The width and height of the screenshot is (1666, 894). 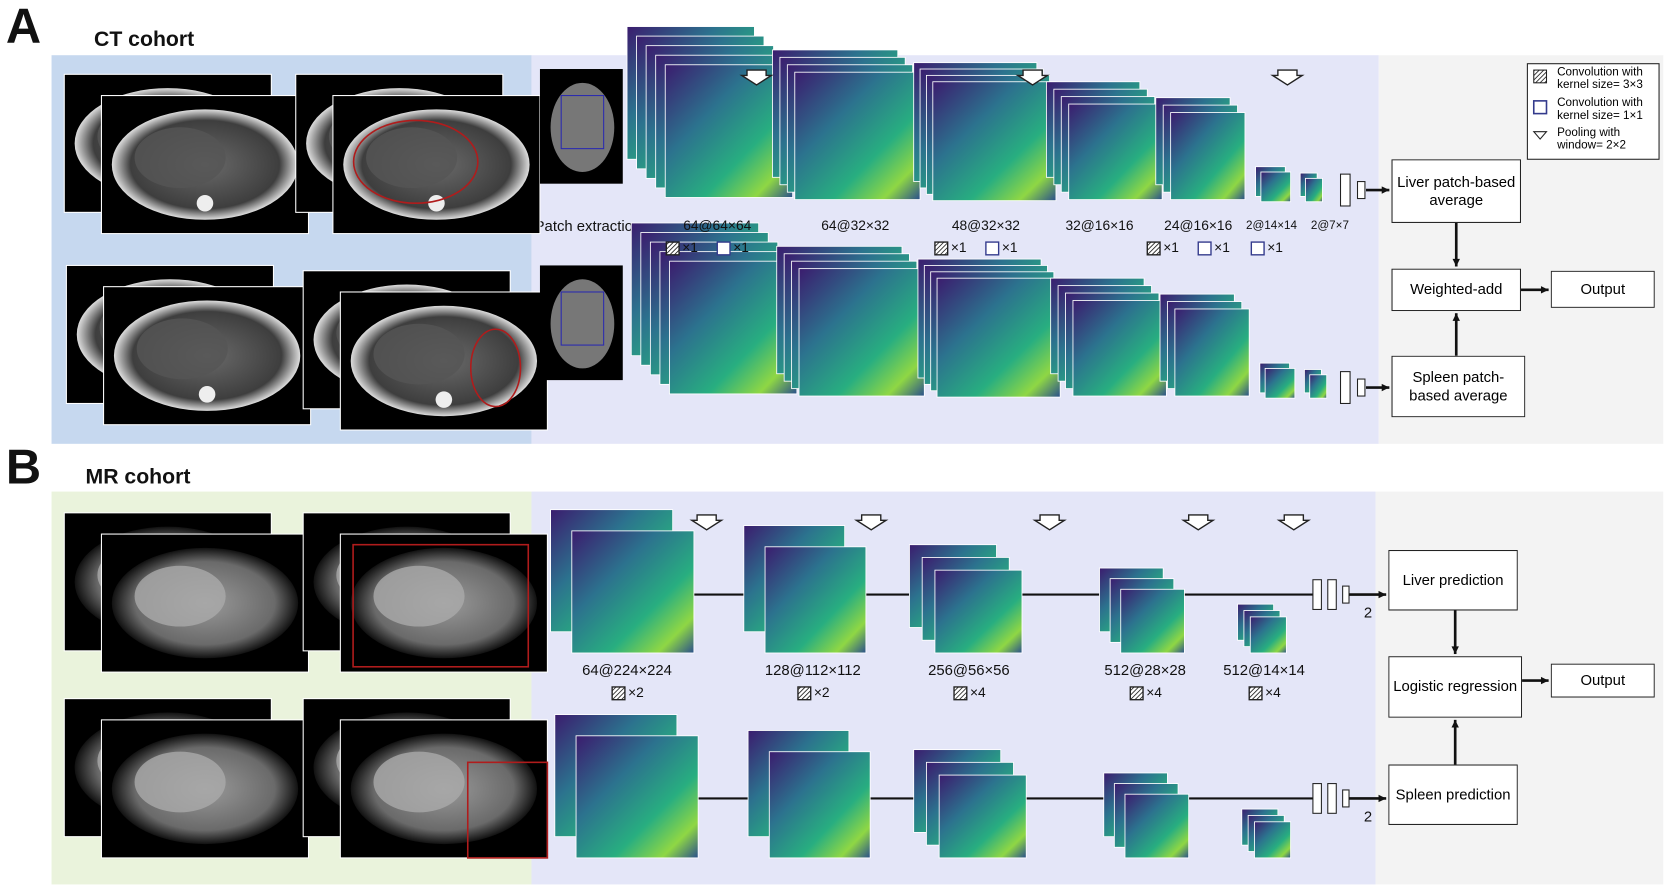 I want to click on layer-size: 2@14×14, so click(x=1272, y=225).